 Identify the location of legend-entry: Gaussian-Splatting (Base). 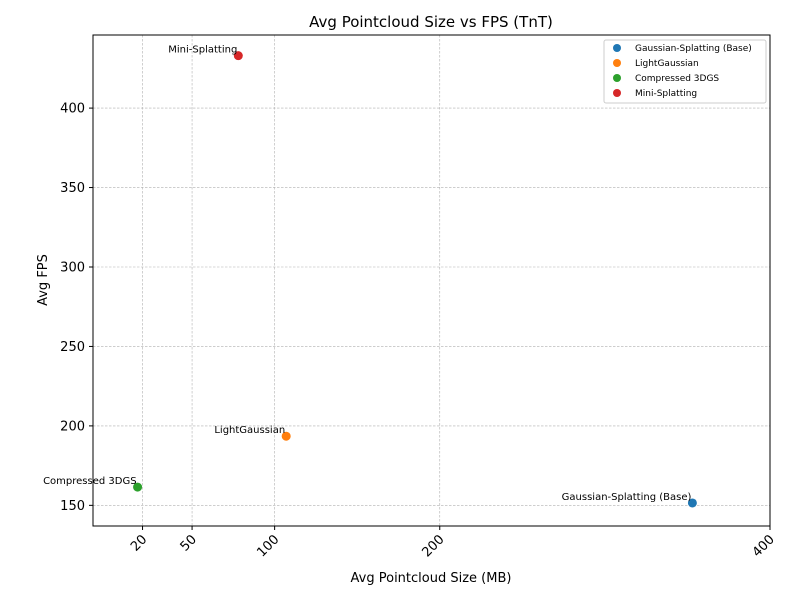
(693, 49).